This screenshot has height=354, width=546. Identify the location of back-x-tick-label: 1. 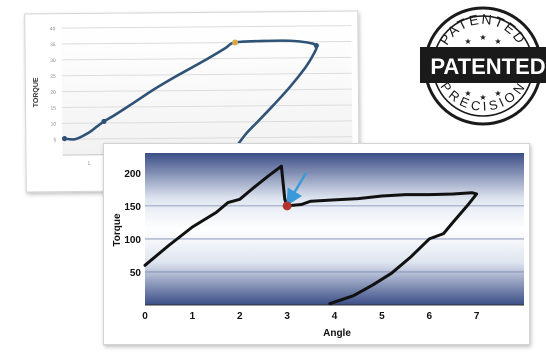
(88, 164).